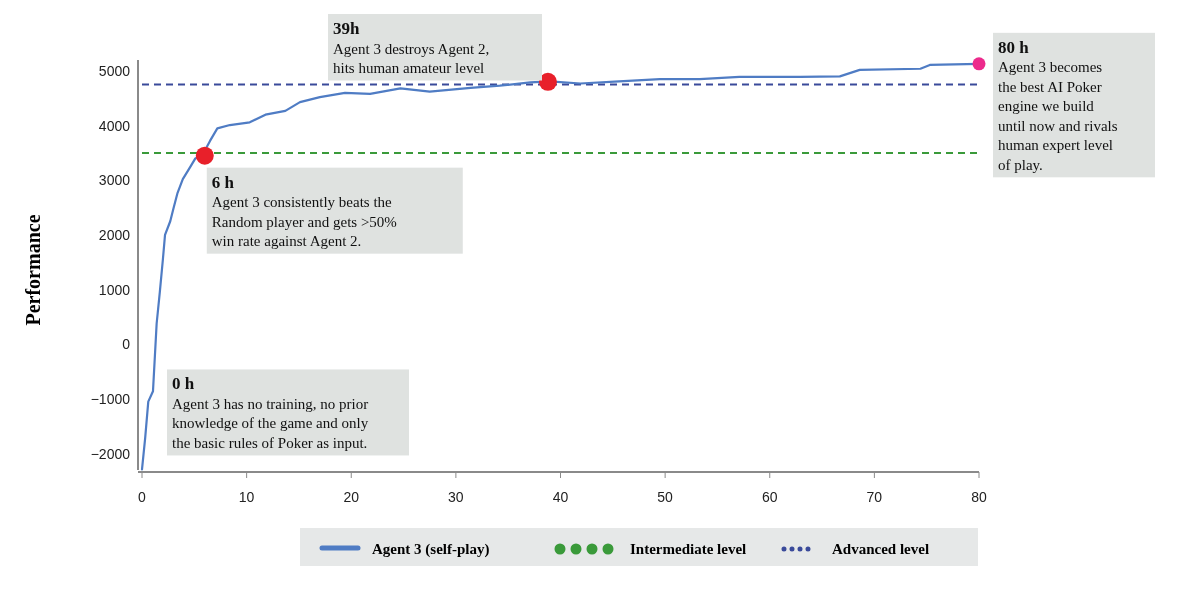 The image size is (1190, 591). What do you see at coordinates (110, 398) in the screenshot?
I see `y-tick-label: −1000` at bounding box center [110, 398].